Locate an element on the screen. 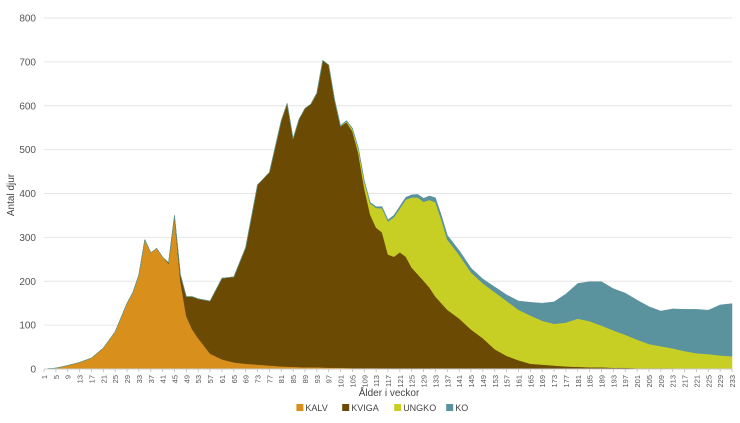 The width and height of the screenshot is (740, 423). x-tick-label: 161 is located at coordinates (518, 381).